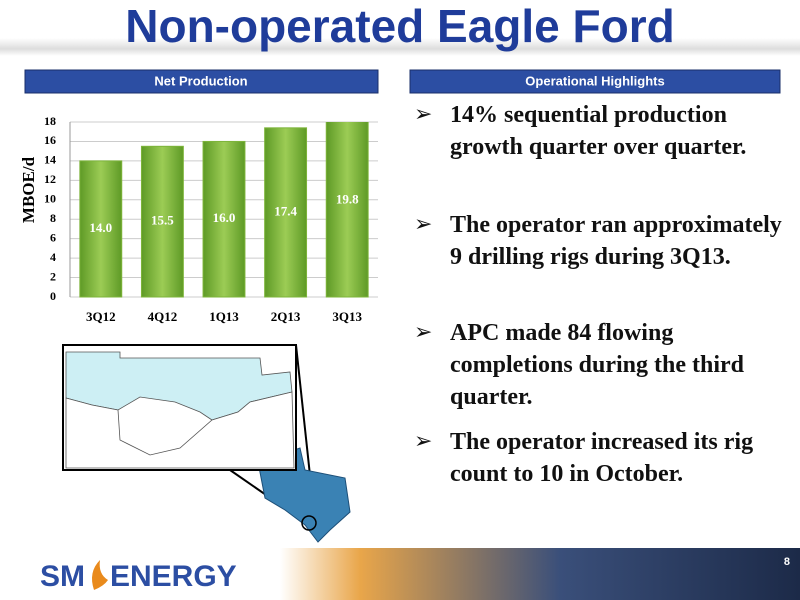  Describe the element at coordinates (787, 562) in the screenshot. I see `page-number: 8` at that location.